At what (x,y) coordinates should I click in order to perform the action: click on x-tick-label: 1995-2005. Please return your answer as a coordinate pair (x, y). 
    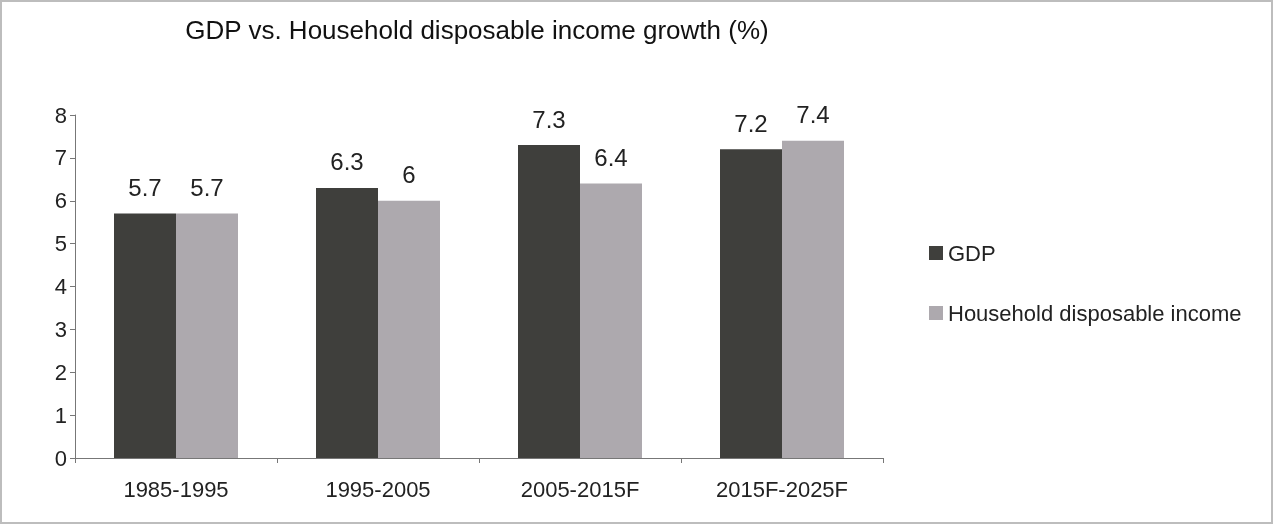
    Looking at the image, I should click on (378, 489).